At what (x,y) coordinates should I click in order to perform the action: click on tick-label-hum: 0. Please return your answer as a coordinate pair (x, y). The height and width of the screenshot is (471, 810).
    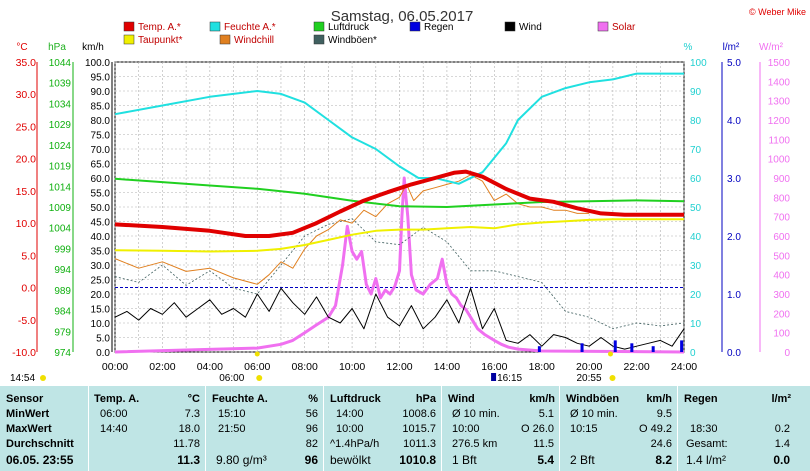
    Looking at the image, I should click on (693, 353).